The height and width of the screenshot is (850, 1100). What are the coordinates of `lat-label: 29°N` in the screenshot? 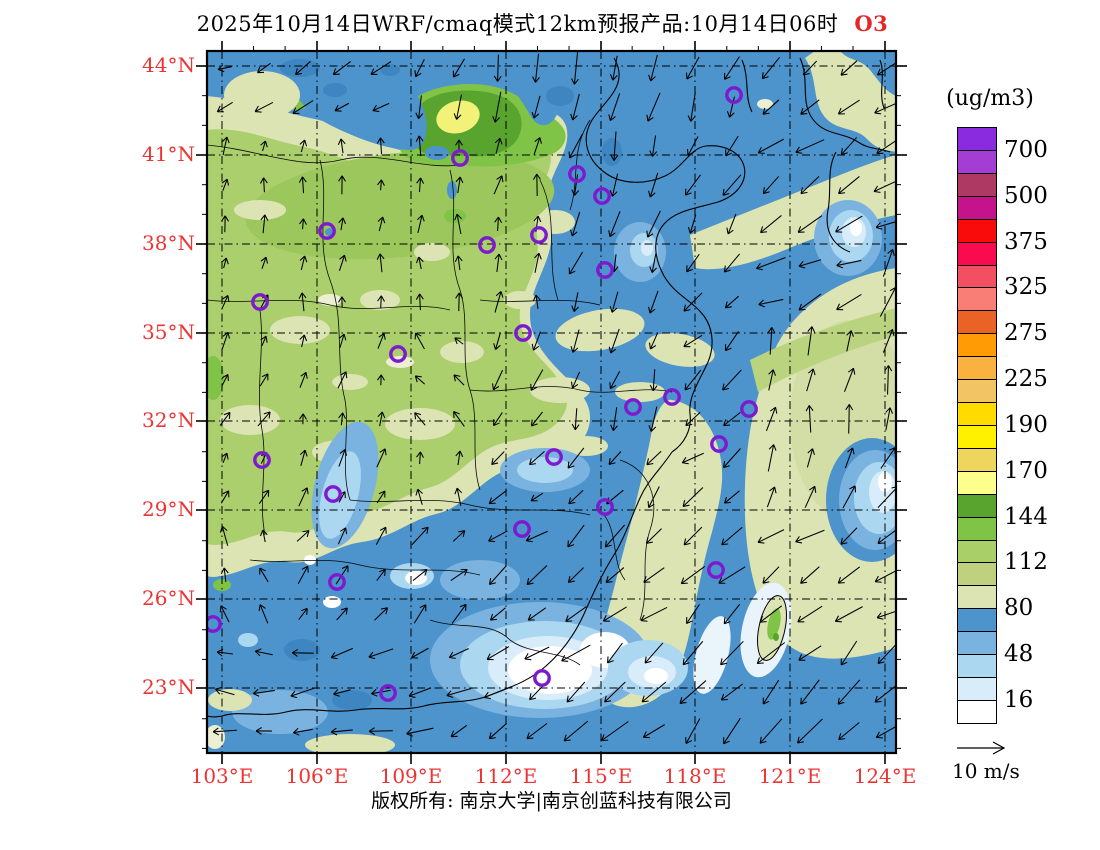 It's located at (168, 509).